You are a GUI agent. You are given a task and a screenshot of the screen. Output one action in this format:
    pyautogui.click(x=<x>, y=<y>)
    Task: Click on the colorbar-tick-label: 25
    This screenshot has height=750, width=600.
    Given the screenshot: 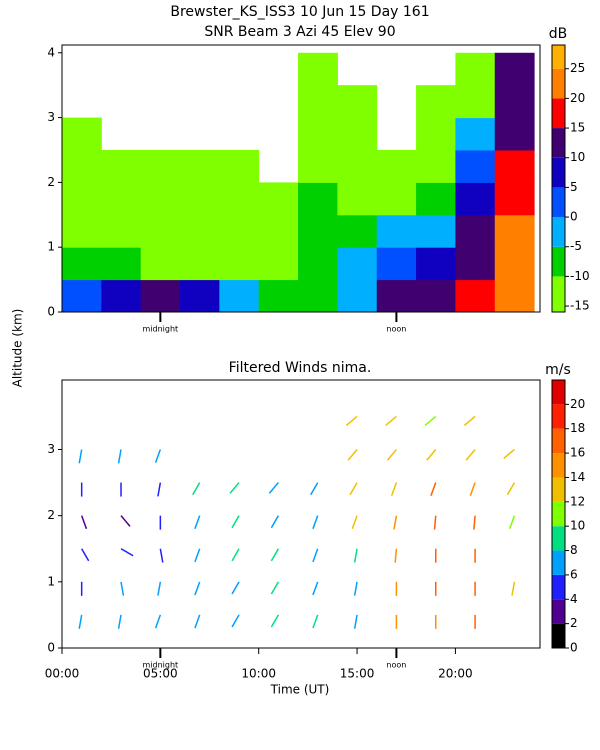 What is the action you would take?
    pyautogui.click(x=577, y=68)
    